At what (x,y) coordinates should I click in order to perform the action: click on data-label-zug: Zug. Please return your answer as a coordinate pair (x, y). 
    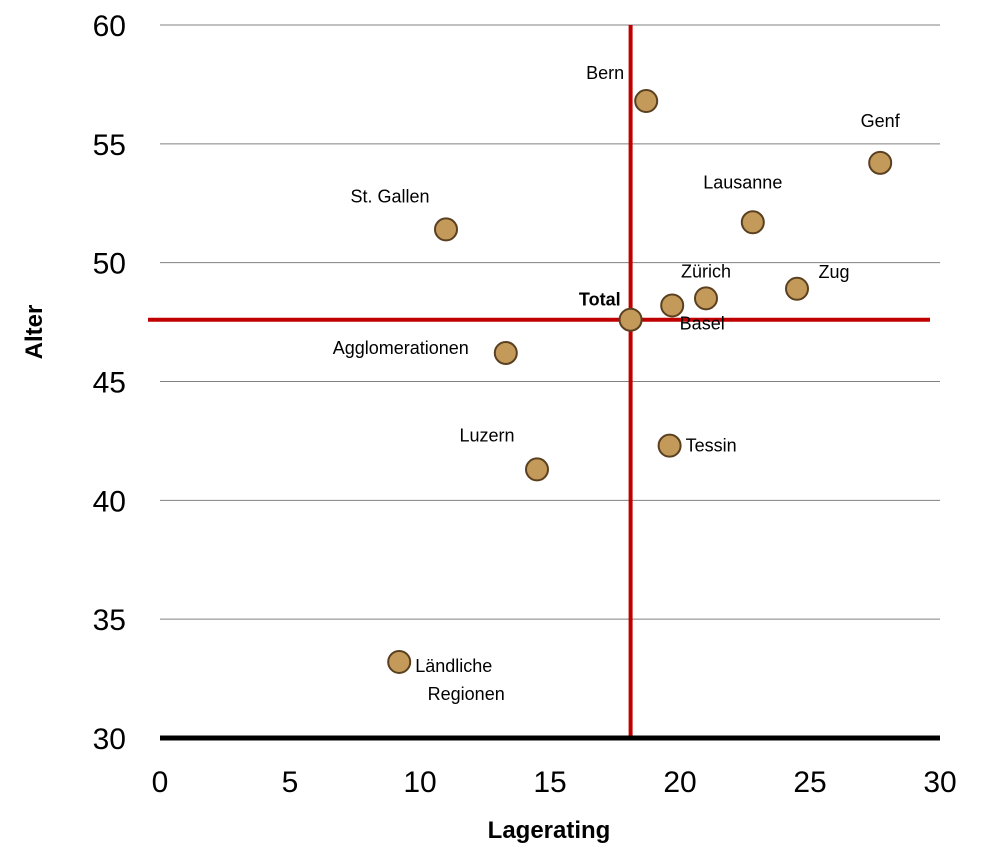
    Looking at the image, I should click on (833, 272).